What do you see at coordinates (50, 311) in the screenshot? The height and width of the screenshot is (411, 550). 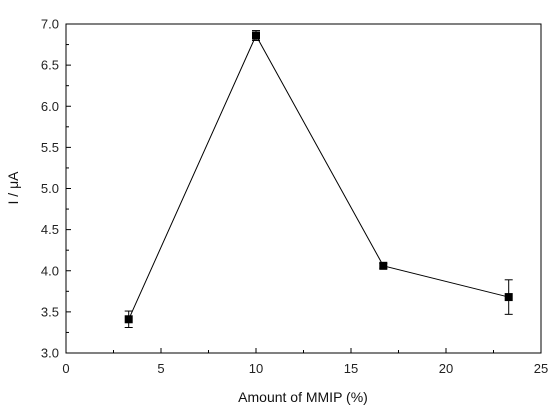 I see `y-tick-label: 3.5` at bounding box center [50, 311].